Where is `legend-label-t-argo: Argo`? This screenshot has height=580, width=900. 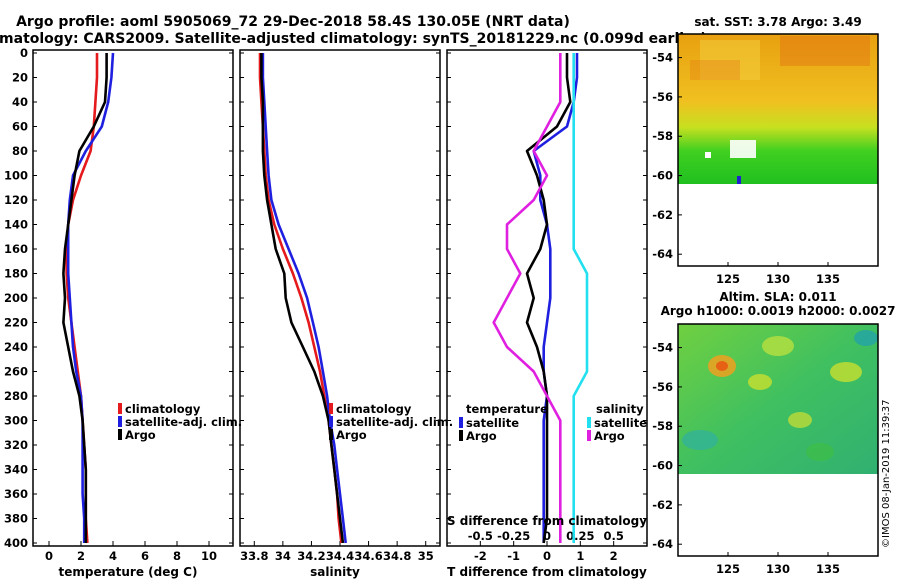
legend-label-t-argo: Argo is located at coordinates (481, 436).